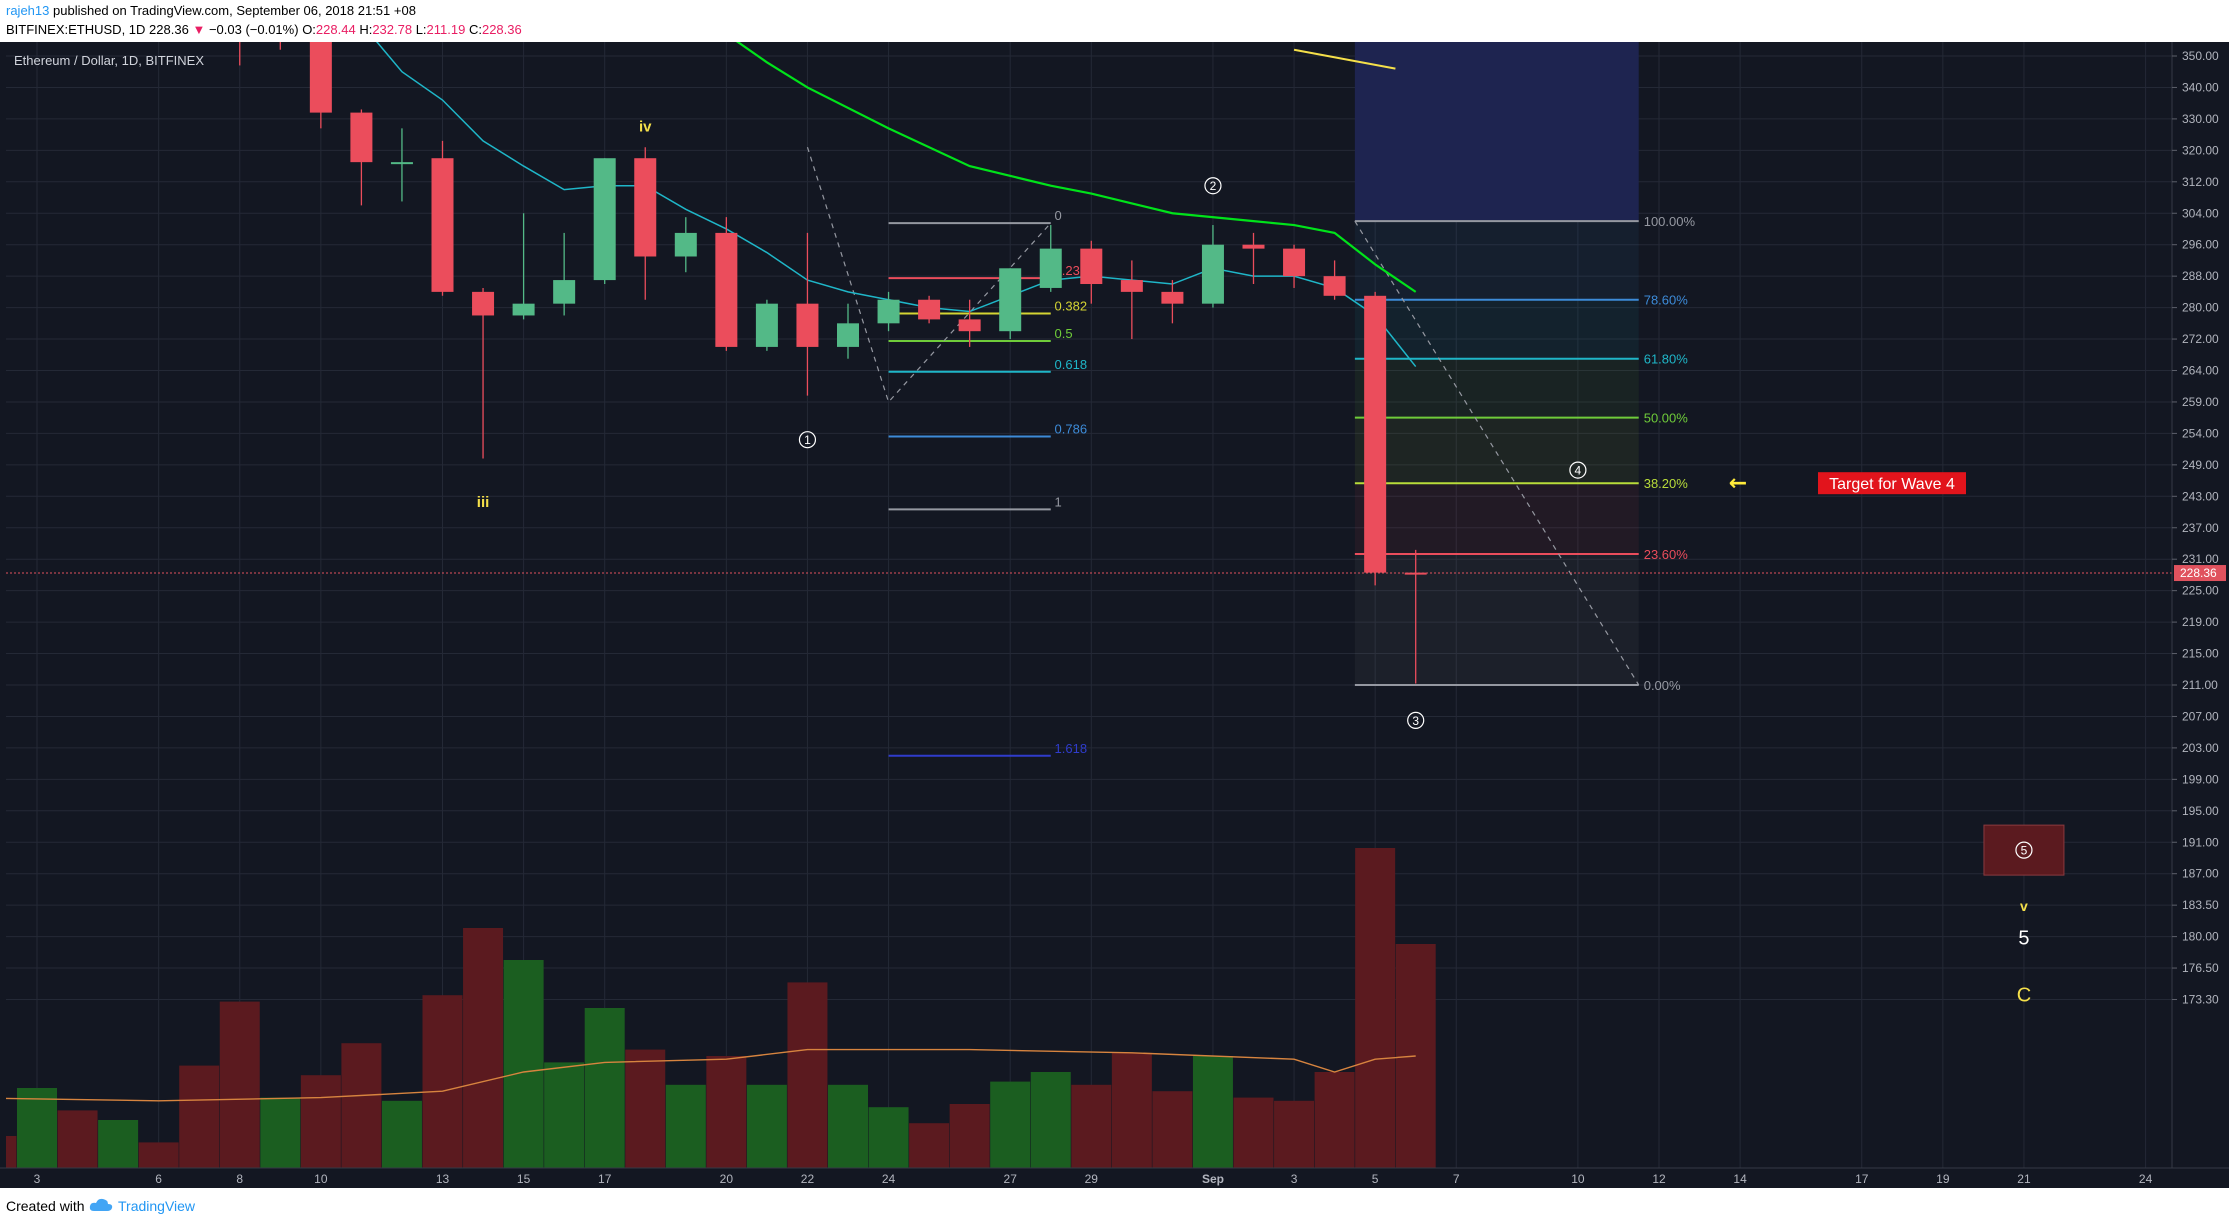 The width and height of the screenshot is (2229, 1224). I want to click on wave-label: 2, so click(1213, 186).